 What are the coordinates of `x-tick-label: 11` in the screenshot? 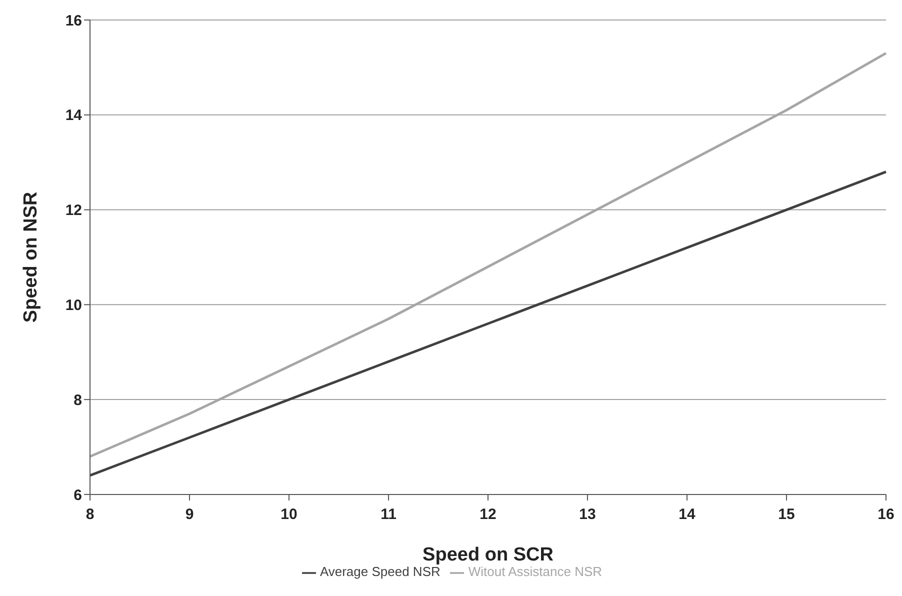 It's located at (388, 515).